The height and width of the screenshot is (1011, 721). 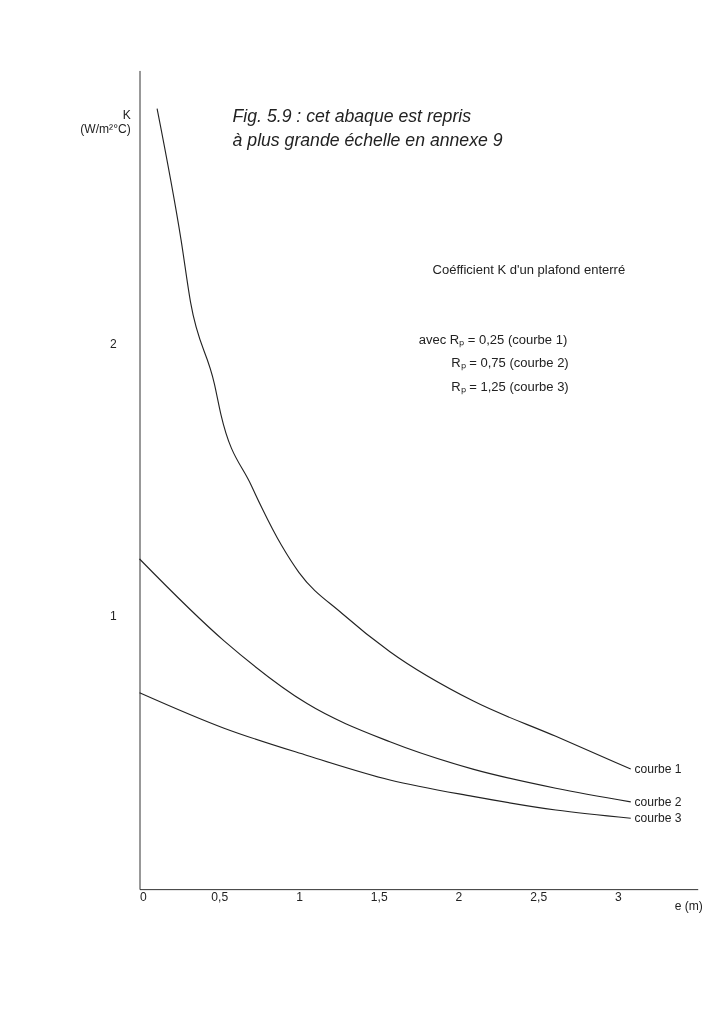 I want to click on y-axis-title: K (W/m²°C), so click(x=105, y=122).